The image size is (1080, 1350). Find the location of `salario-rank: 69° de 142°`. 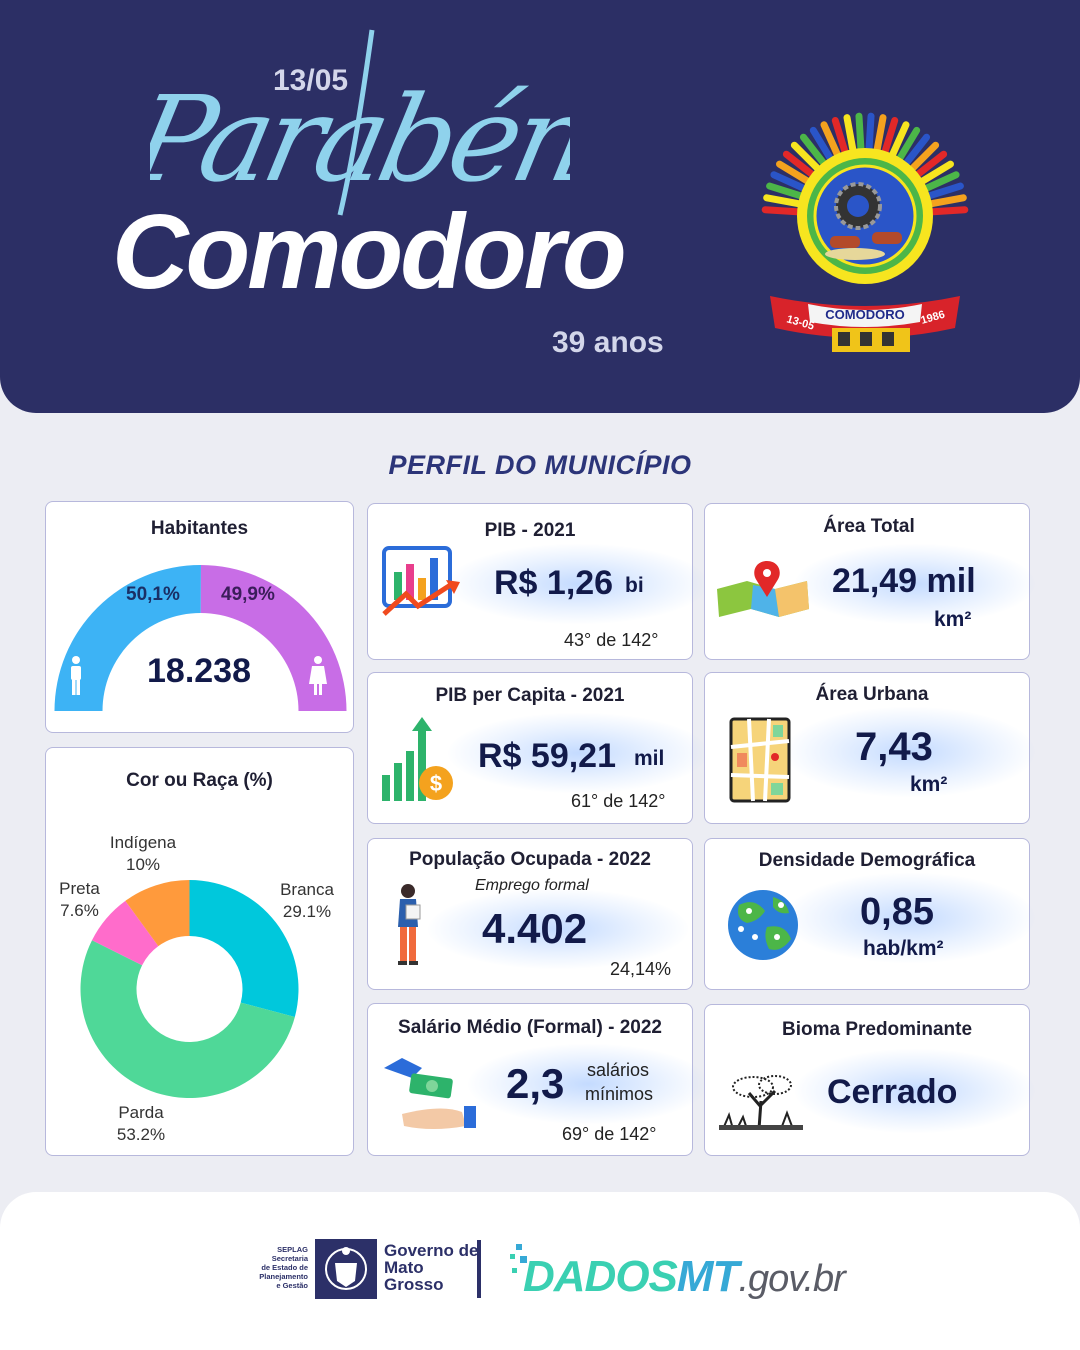

salario-rank: 69° de 142° is located at coordinates (609, 1134).